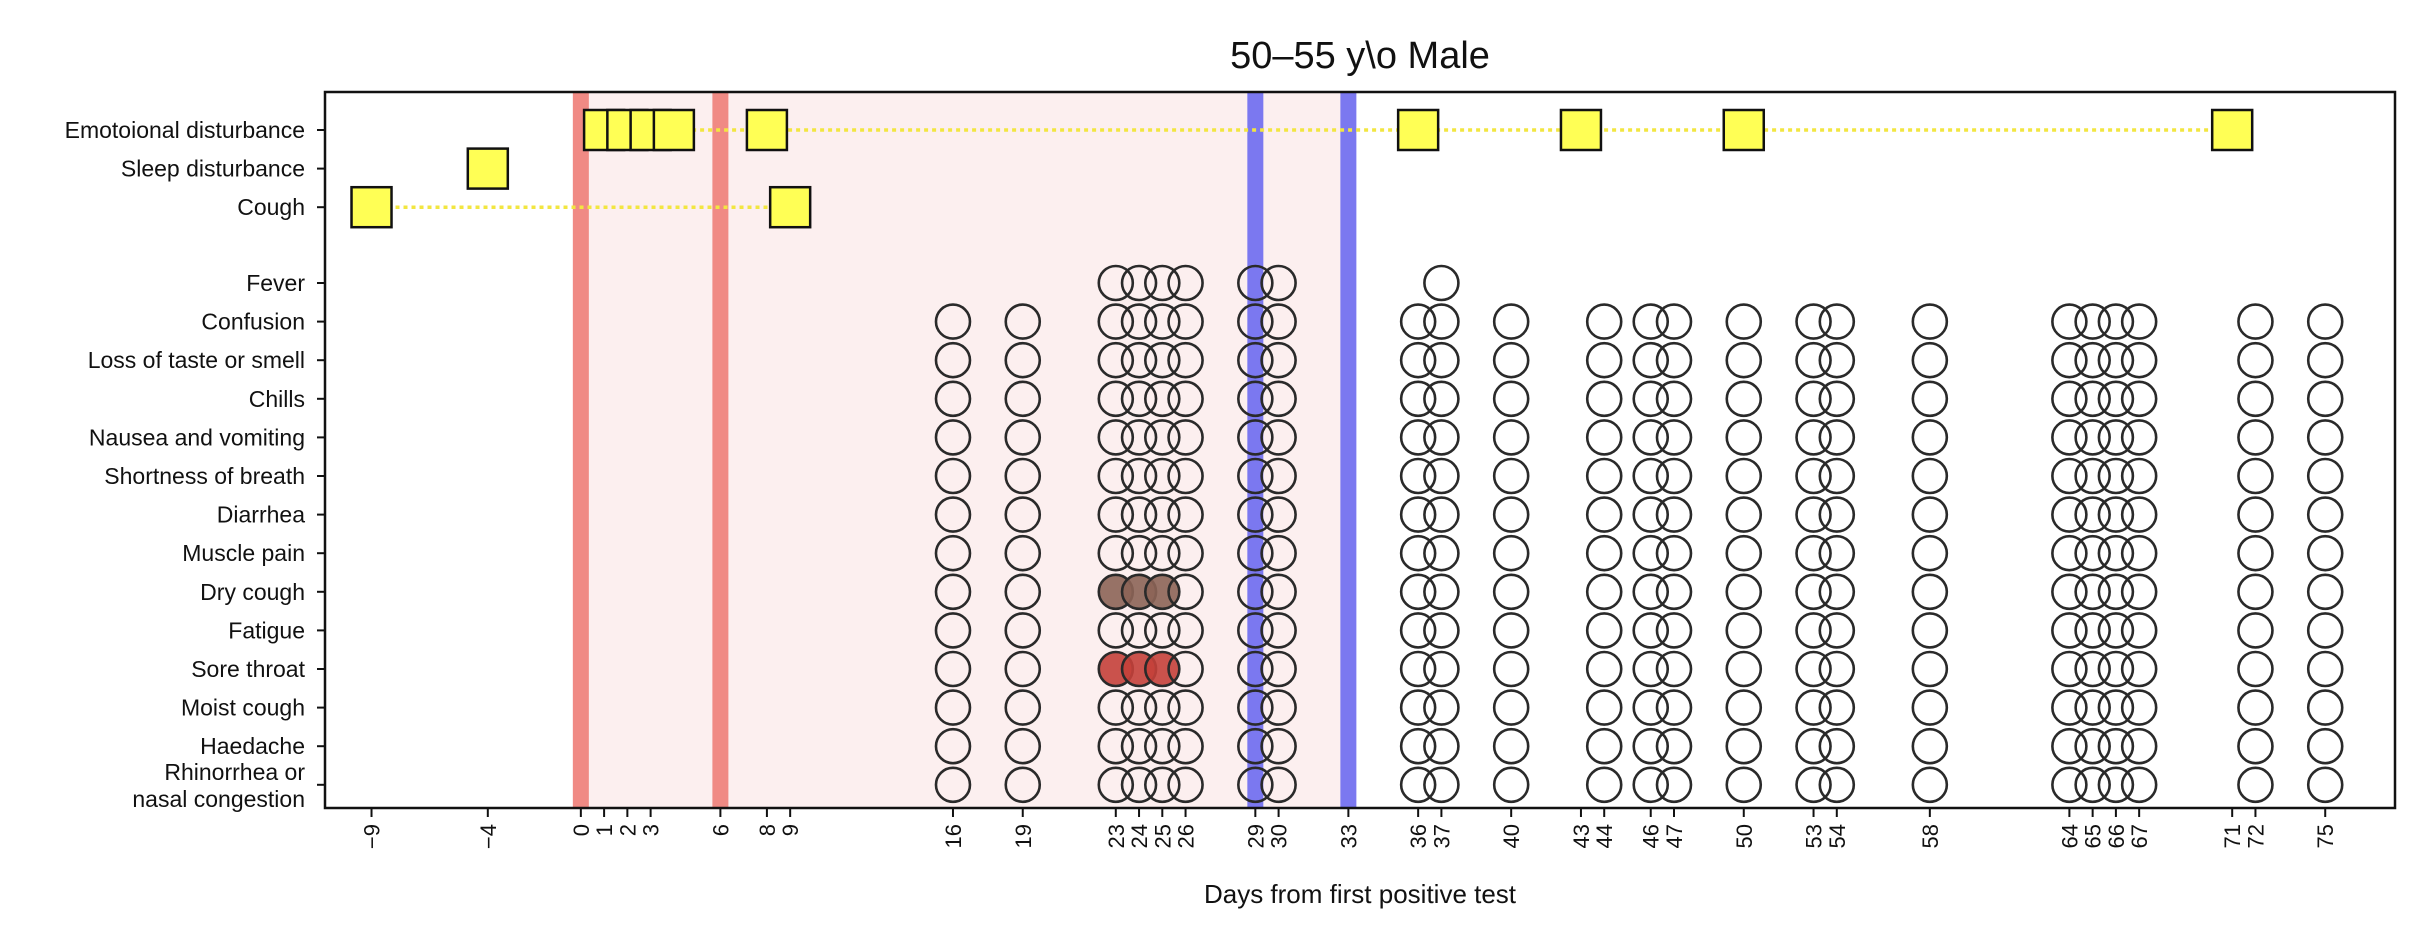  Describe the element at coordinates (651, 830) in the screenshot. I see `x-tick-label: 3` at that location.